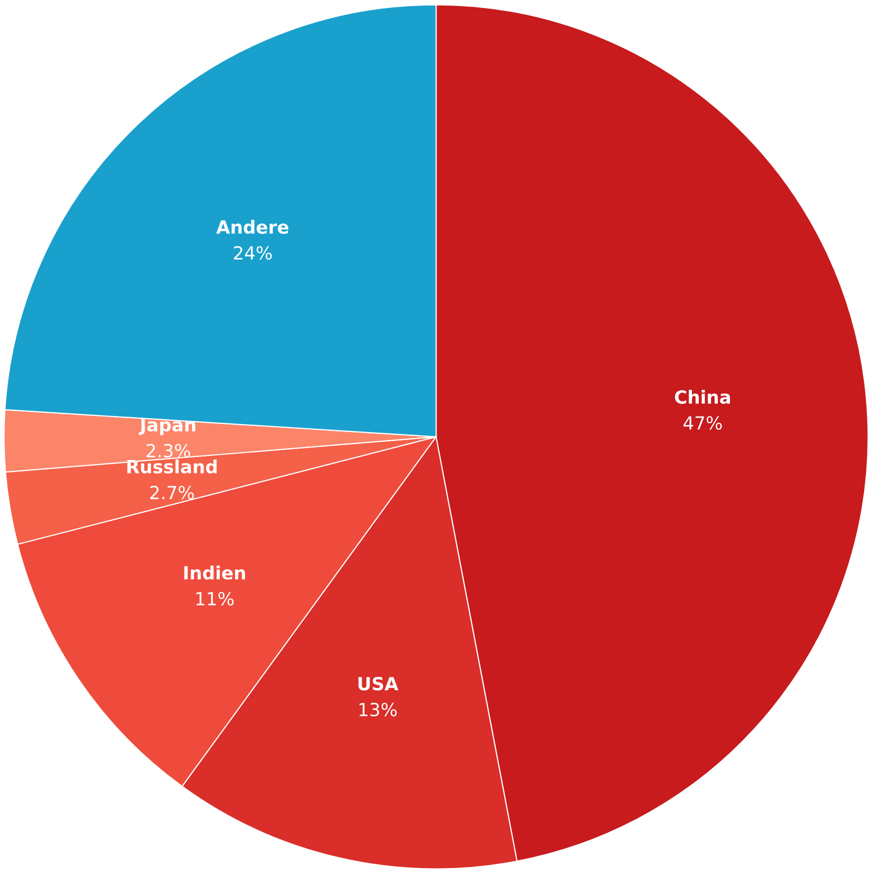 This screenshot has height=871, width=873. Describe the element at coordinates (167, 427) in the screenshot. I see `slice-label: Japan` at that location.